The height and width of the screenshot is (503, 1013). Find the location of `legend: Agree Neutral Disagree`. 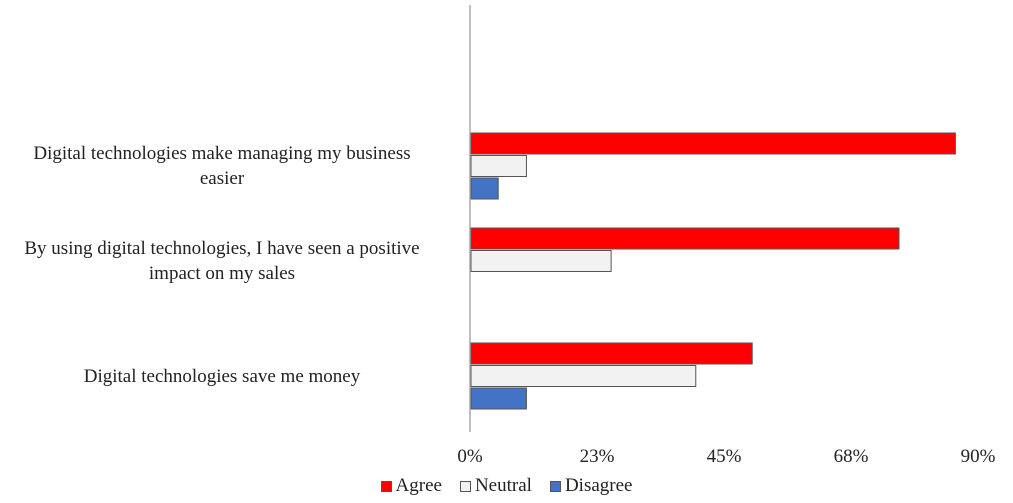

legend: Agree Neutral Disagree is located at coordinates (506, 486).